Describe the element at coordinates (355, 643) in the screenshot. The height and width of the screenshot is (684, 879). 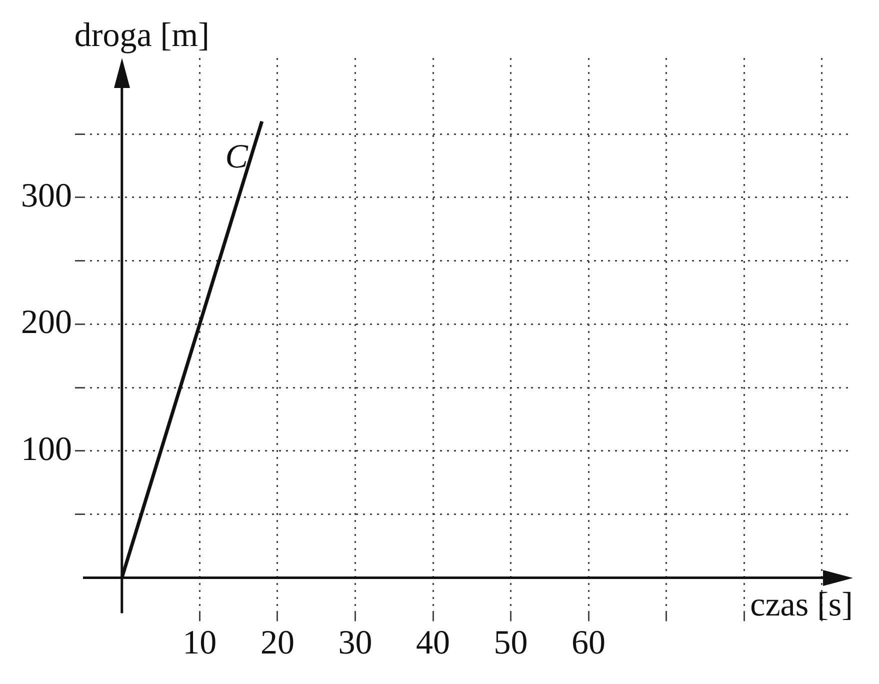
I see `x-tick-label: 30` at that location.